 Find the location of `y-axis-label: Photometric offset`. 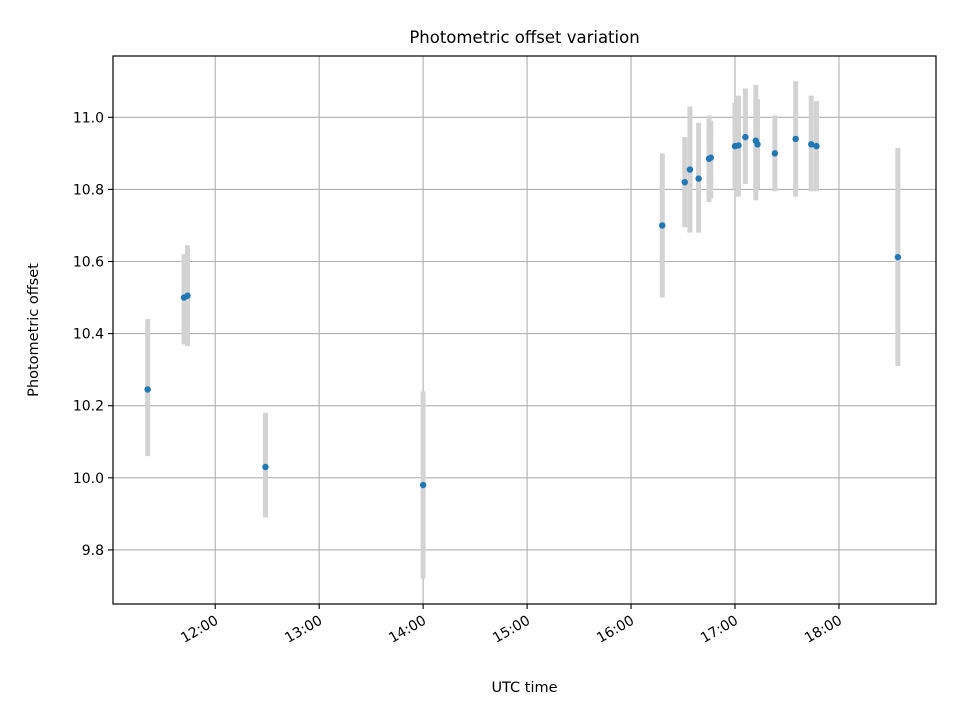

y-axis-label: Photometric offset is located at coordinates (34, 330).